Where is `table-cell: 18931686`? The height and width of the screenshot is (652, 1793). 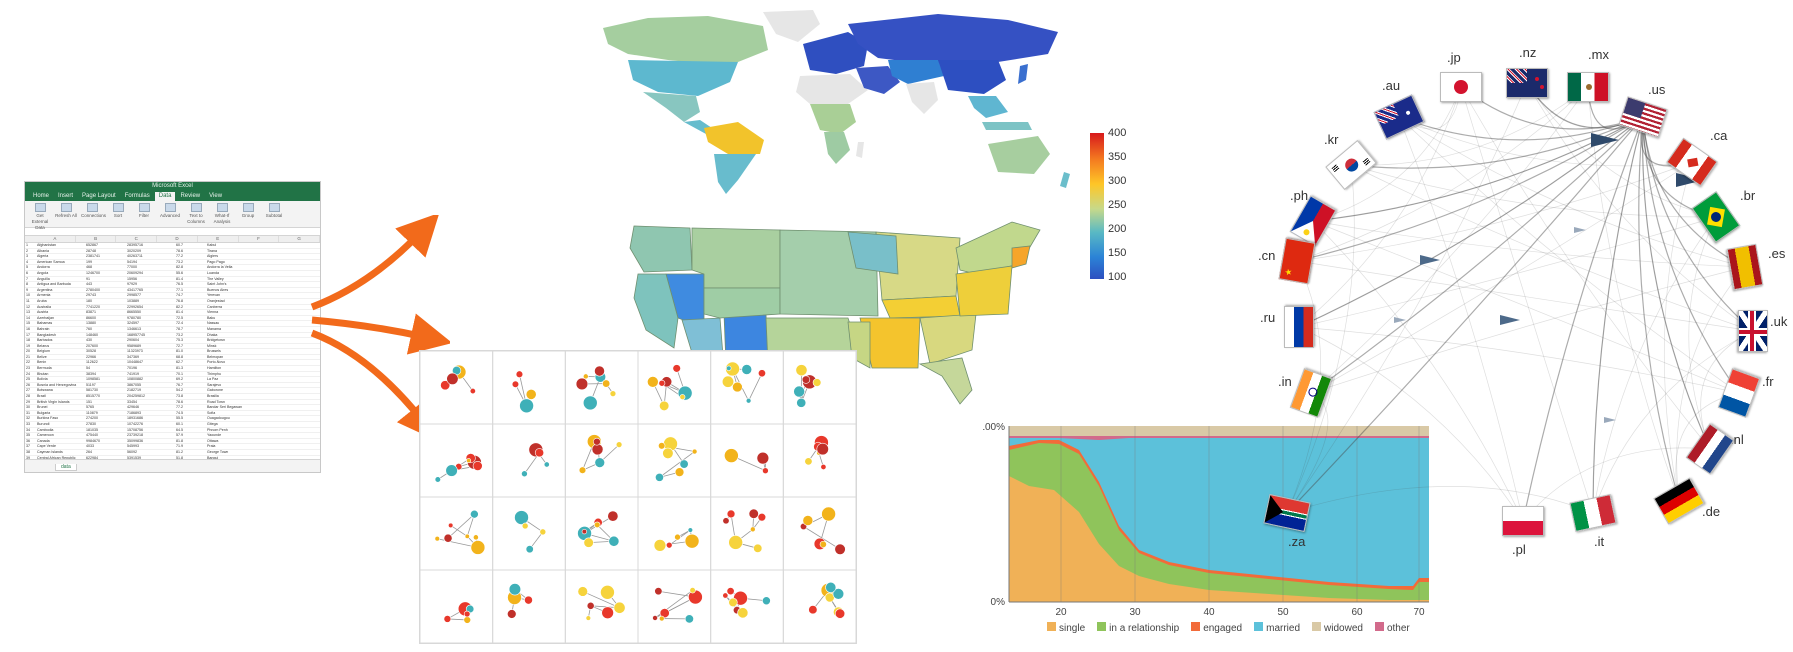 table-cell: 18931686 is located at coordinates (135, 418).